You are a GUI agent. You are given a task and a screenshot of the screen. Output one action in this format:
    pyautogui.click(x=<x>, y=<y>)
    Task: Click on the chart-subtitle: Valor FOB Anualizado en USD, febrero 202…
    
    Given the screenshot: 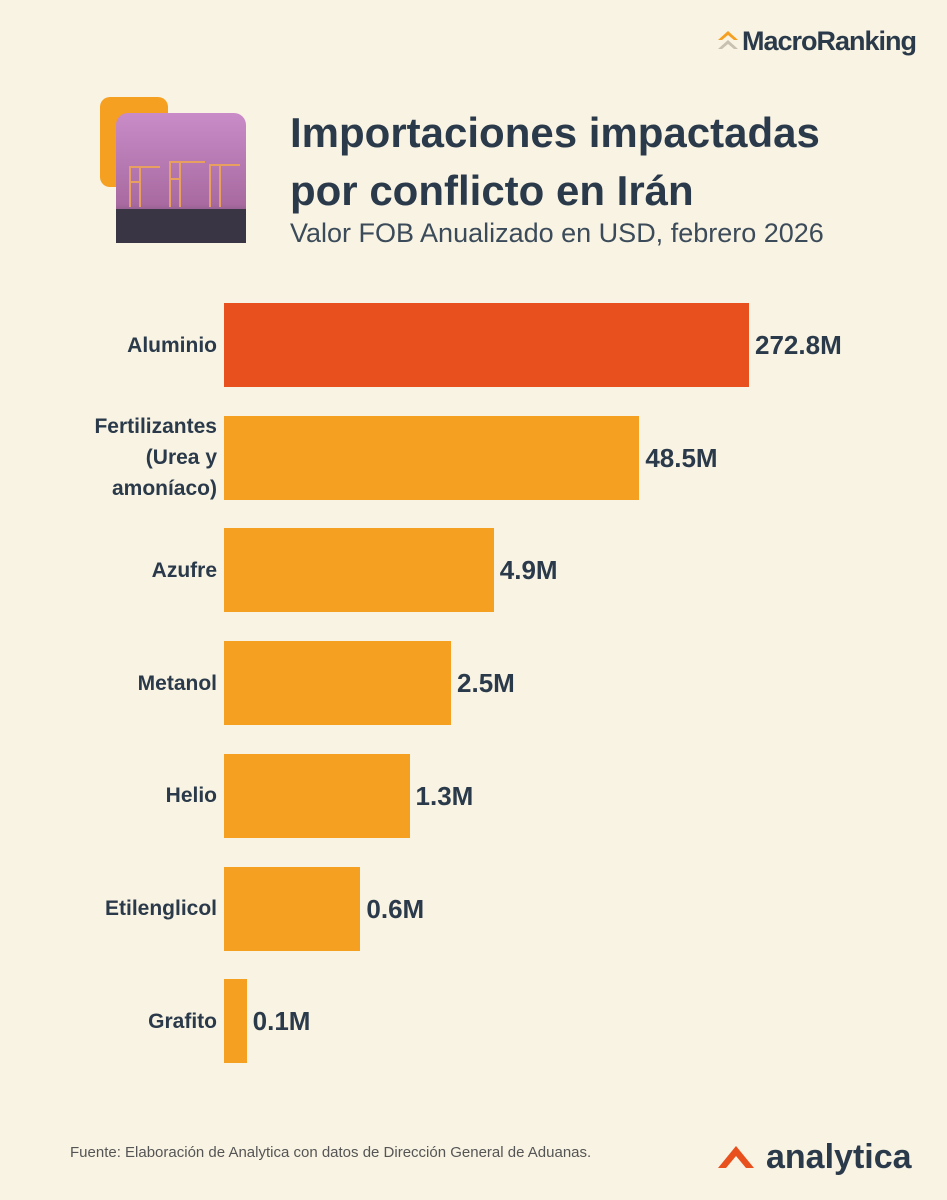 What is the action you would take?
    pyautogui.click(x=557, y=233)
    